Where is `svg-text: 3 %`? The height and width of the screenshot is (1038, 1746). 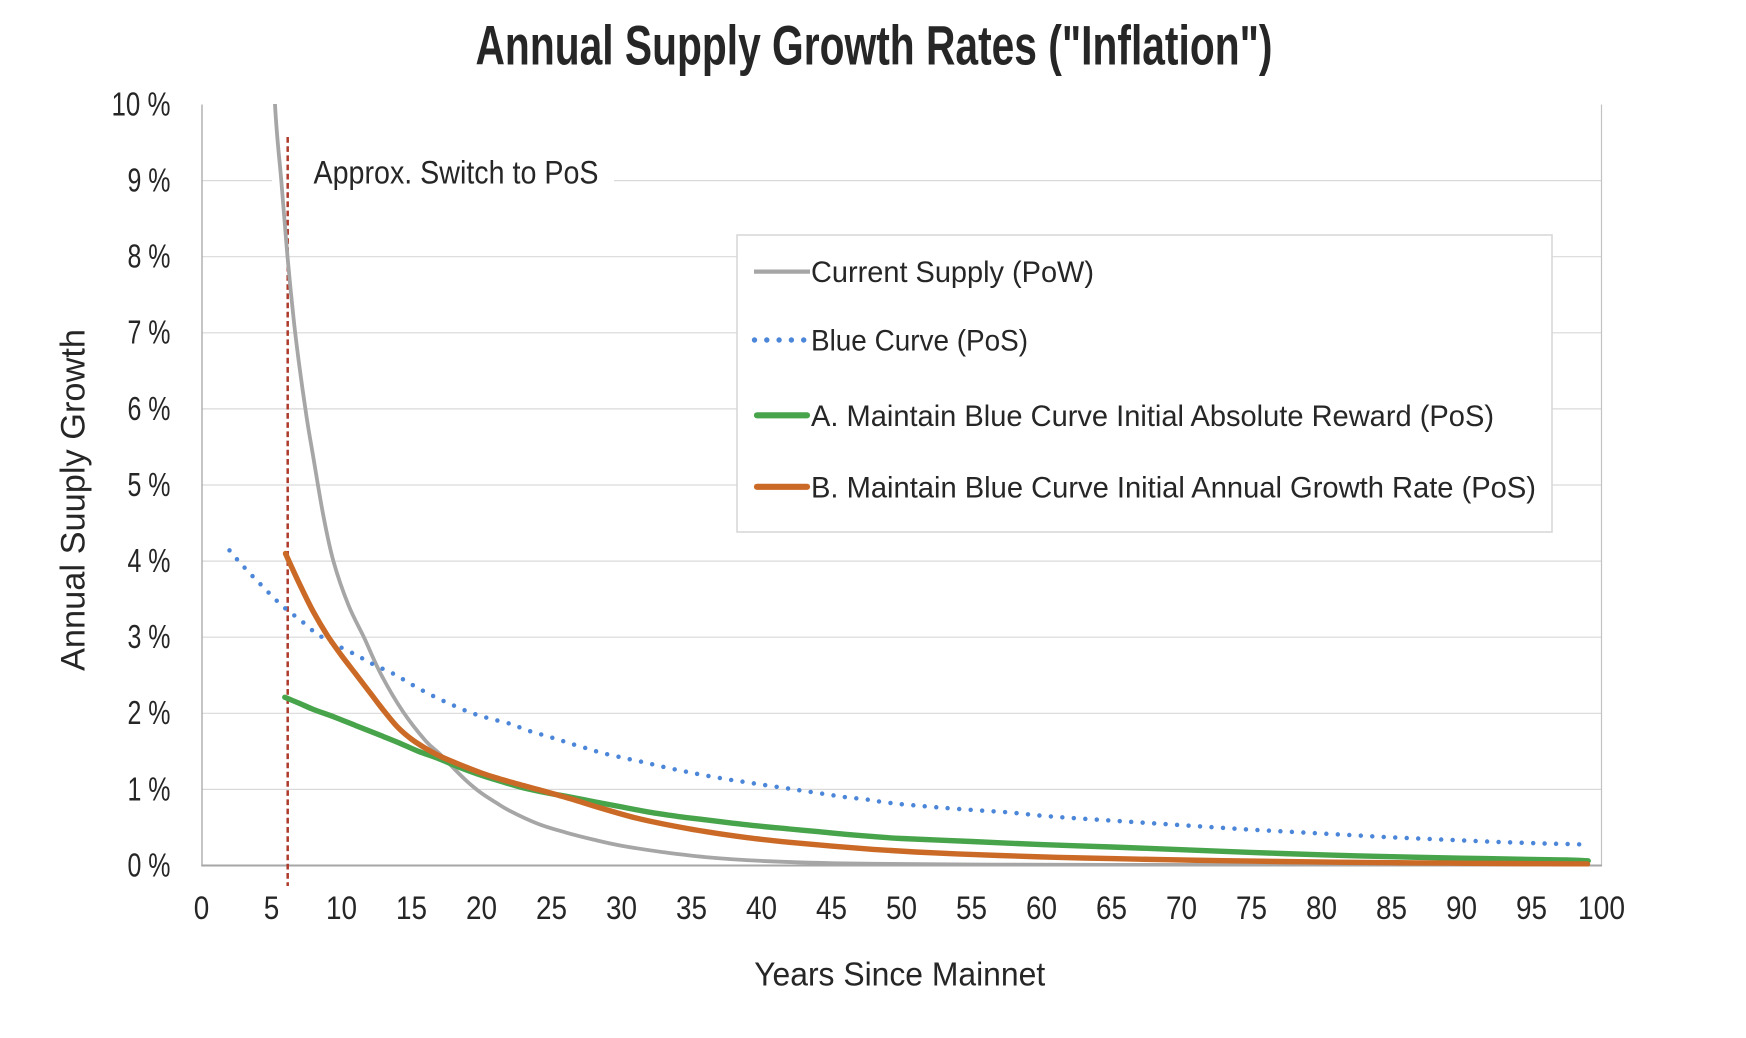
svg-text: 3 % is located at coordinates (149, 636).